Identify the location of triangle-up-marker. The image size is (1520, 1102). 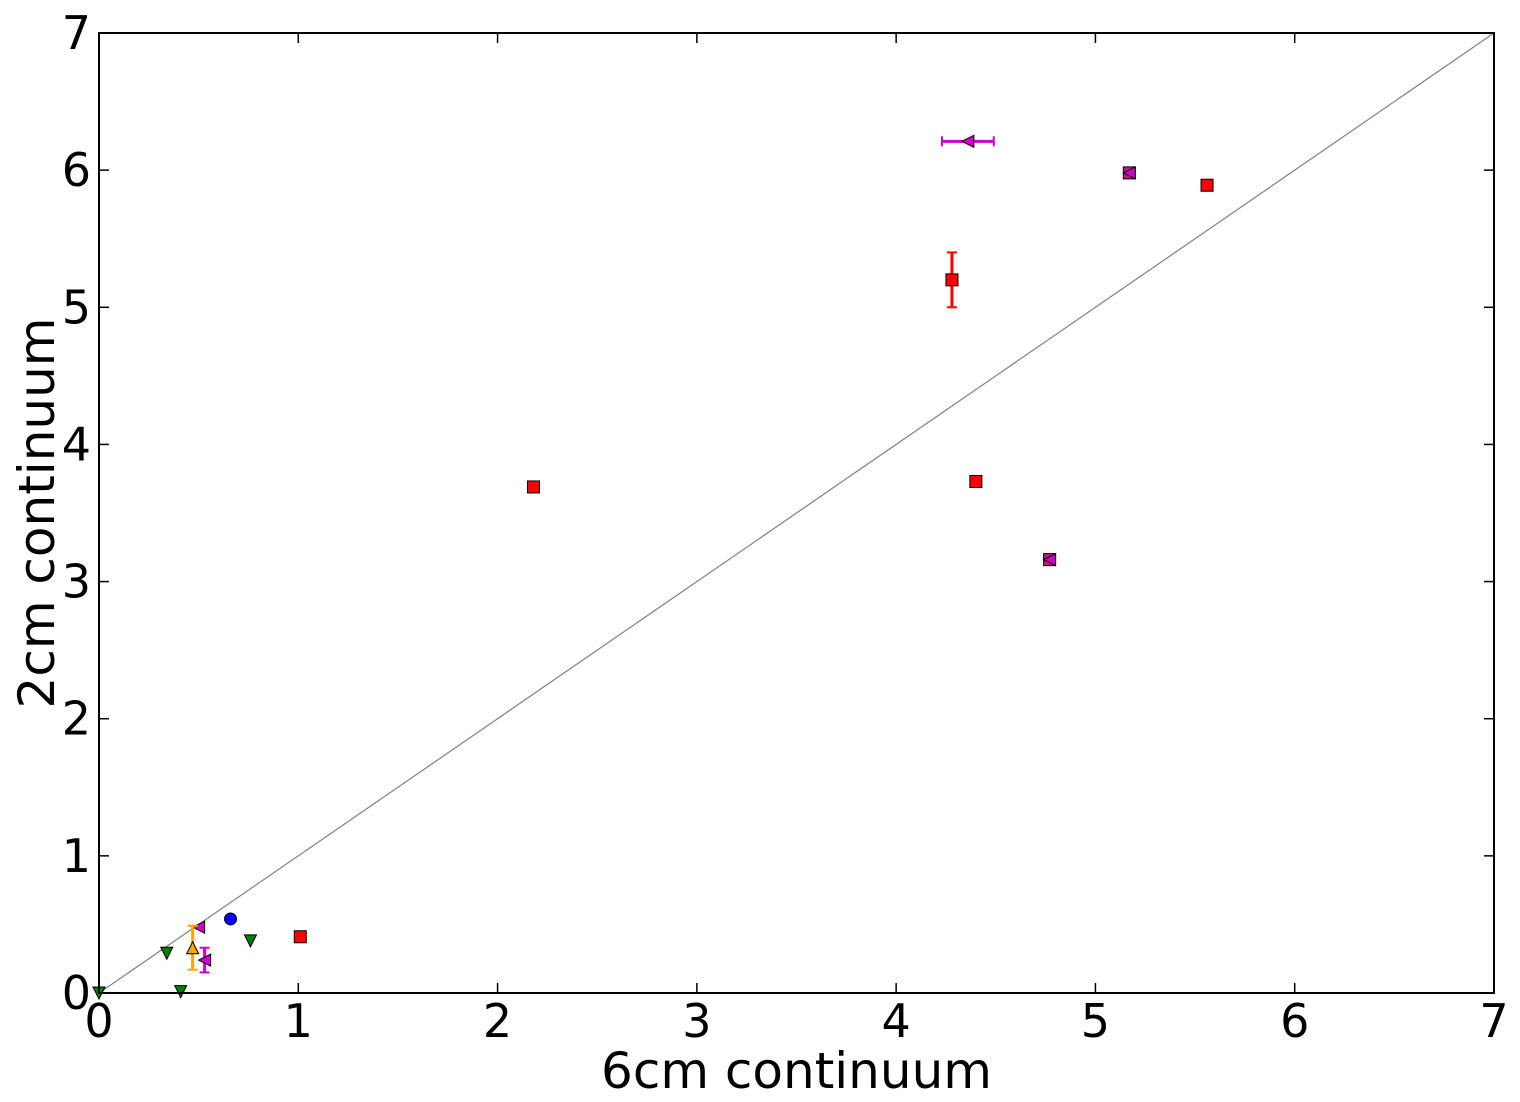
(192, 947).